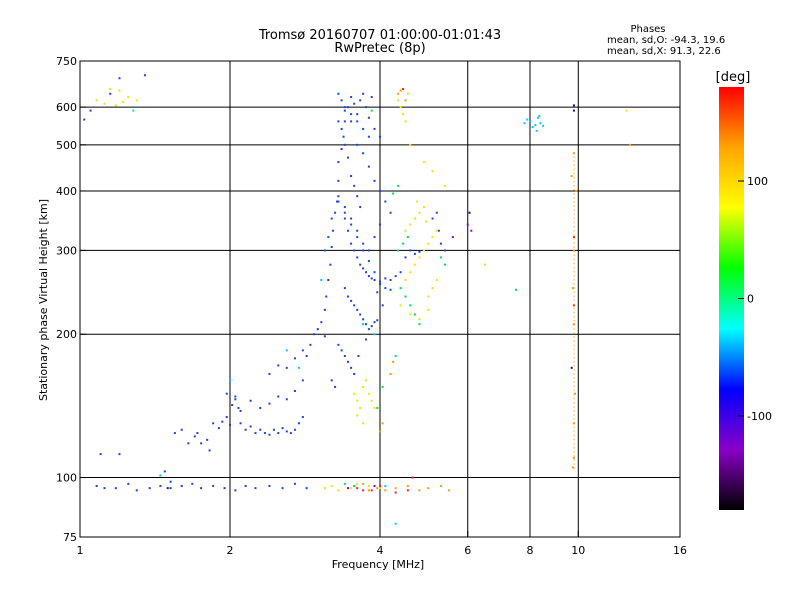 This screenshot has width=800, height=600. What do you see at coordinates (80, 550) in the screenshot?
I see `x-tick-label: 1` at bounding box center [80, 550].